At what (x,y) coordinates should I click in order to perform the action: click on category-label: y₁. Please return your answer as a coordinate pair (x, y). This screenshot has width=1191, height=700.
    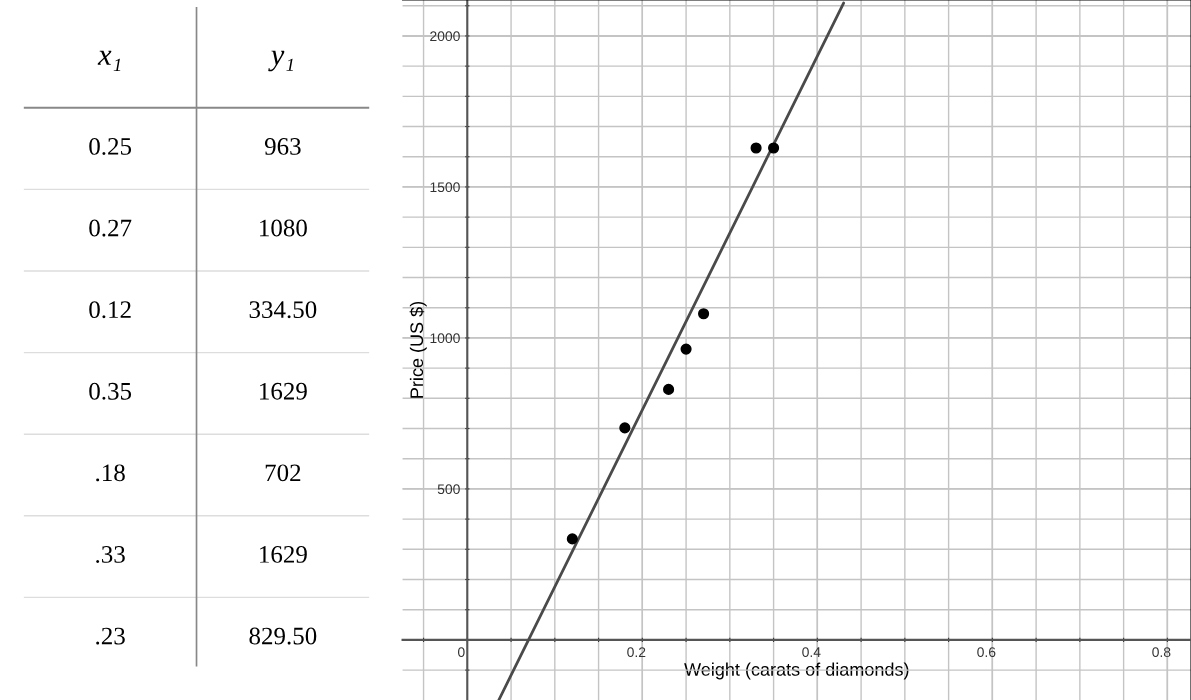
    Looking at the image, I should click on (280, 61).